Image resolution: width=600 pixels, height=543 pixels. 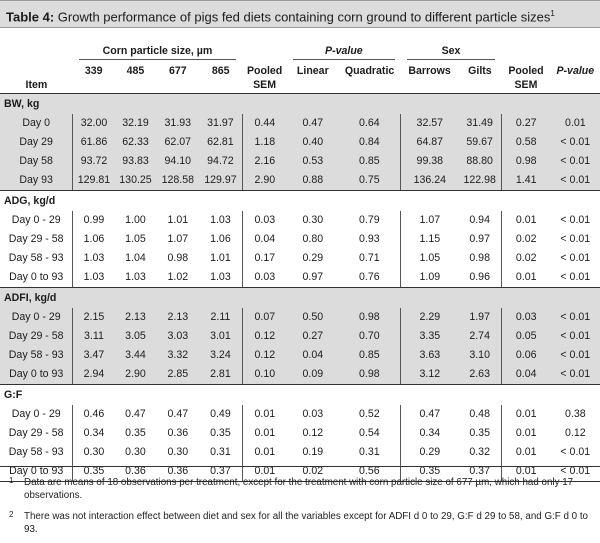 I want to click on section-title: ADG, kg/d, so click(x=300, y=200).